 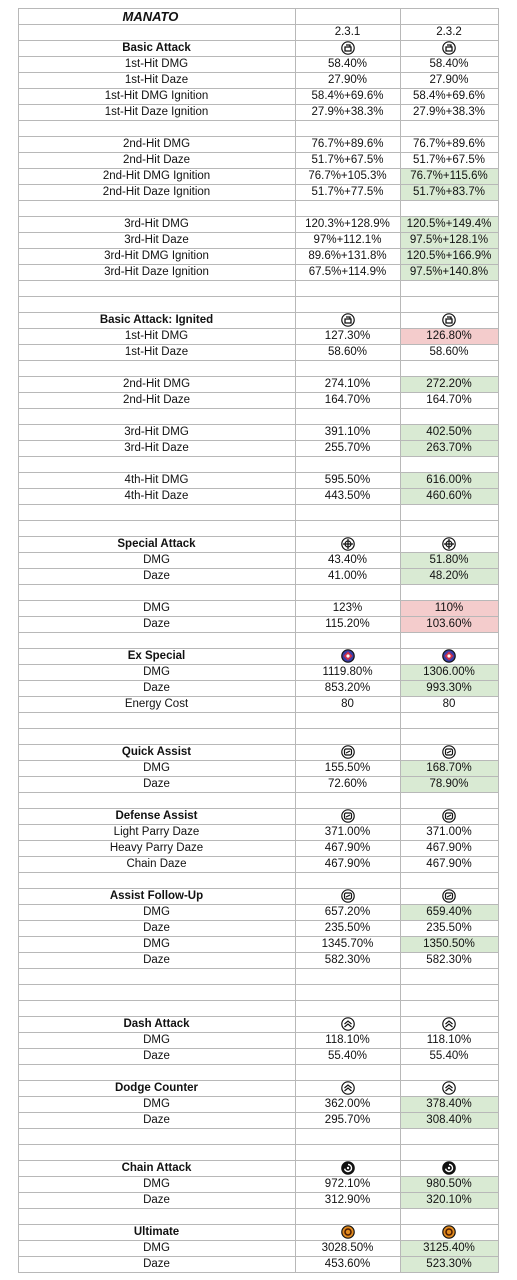 What do you see at coordinates (449, 1121) in the screenshot?
I see `new-value: 308.40%` at bounding box center [449, 1121].